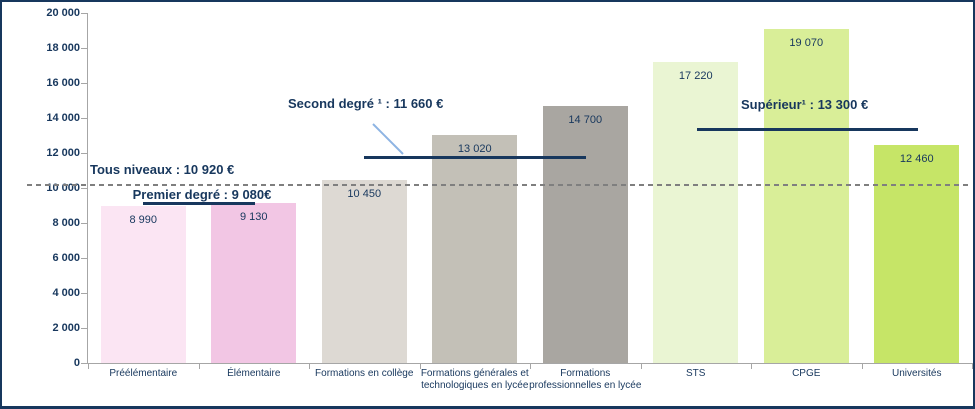  I want to click on y-axis-tick-label: 14 000, so click(63, 118).